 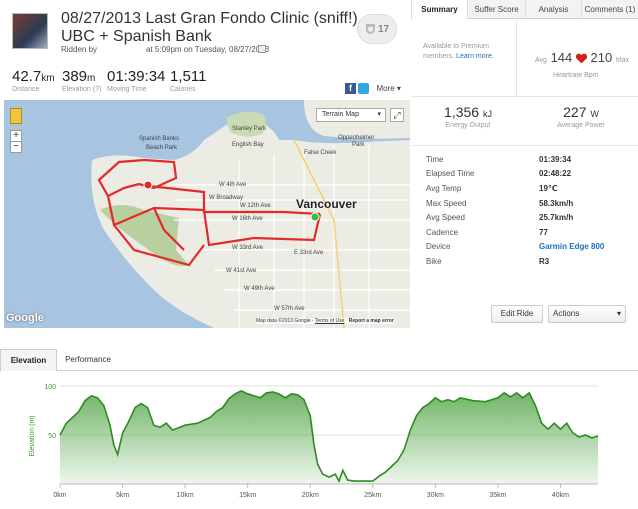 What do you see at coordinates (52, 436) in the screenshot?
I see `y-tick-label: 50` at bounding box center [52, 436].